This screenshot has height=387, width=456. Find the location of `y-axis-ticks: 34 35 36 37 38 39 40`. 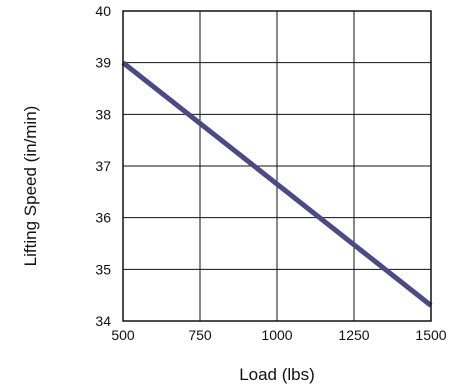

y-axis-ticks: 34 35 36 37 38 39 40 is located at coordinates (103, 166).